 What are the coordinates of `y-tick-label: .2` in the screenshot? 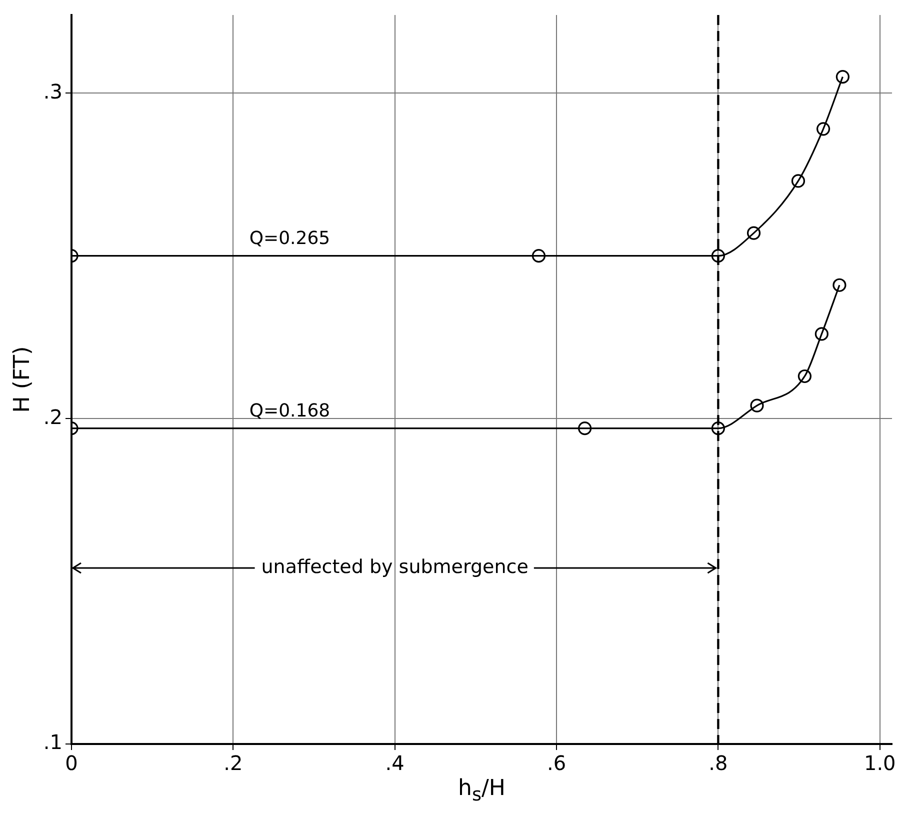 It's located at (52, 416).